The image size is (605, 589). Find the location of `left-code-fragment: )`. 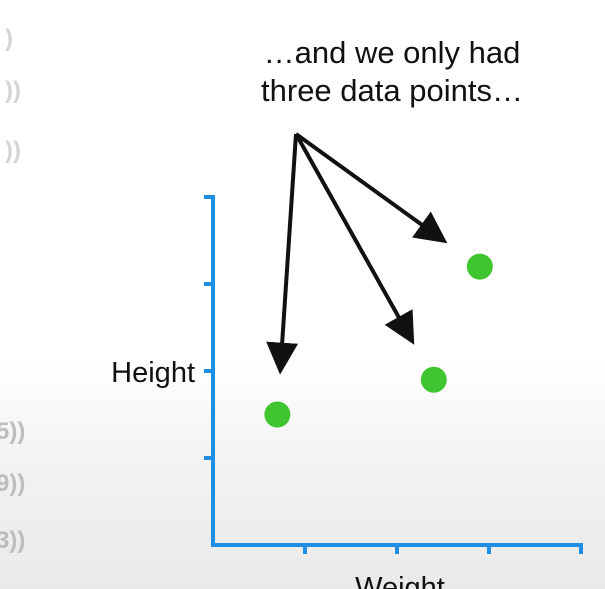

left-code-fragment: ) is located at coordinates (9, 38).